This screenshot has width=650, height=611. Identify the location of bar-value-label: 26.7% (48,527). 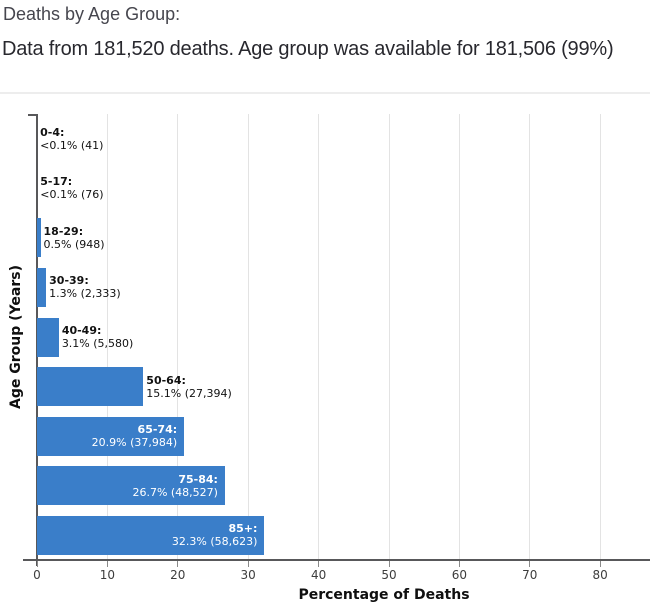
(175, 492).